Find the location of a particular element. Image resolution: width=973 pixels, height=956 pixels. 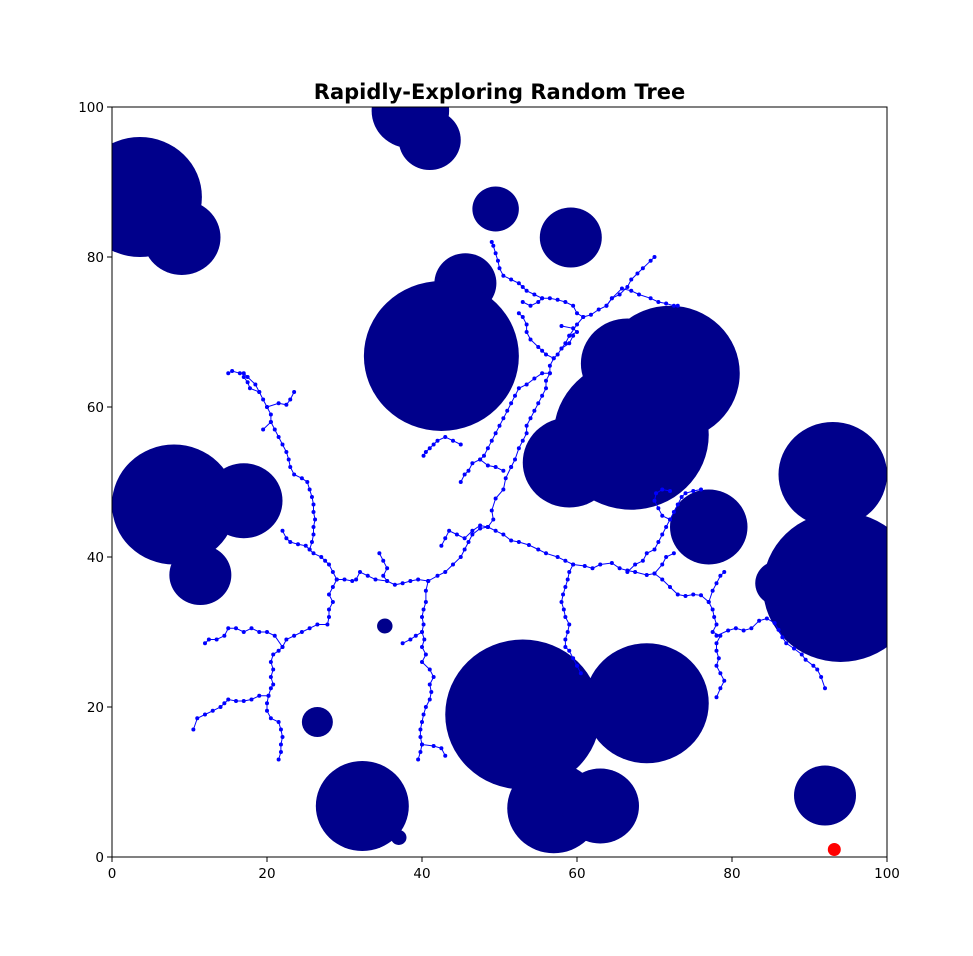

y-tick-label: 0 is located at coordinates (99, 858).